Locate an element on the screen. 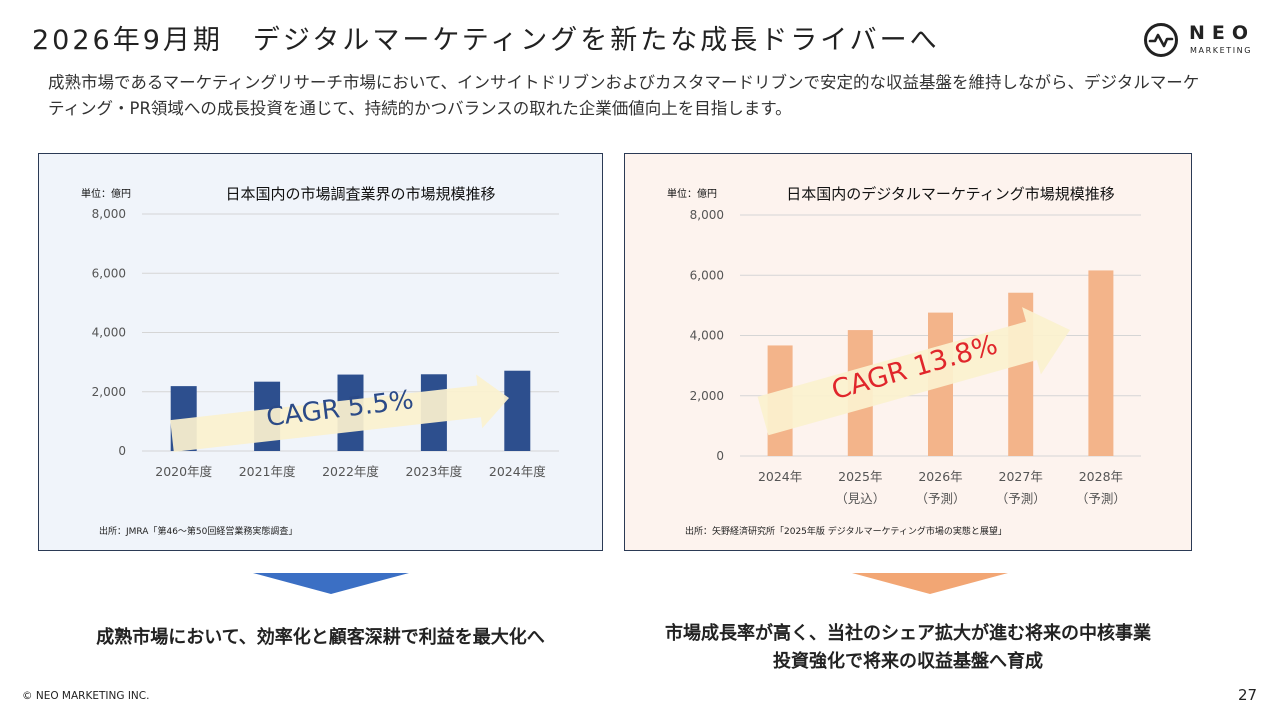 The image size is (1280, 720). right-chart-source: 出所：矢野経済研究所「2025年版 デジタルマーケティング市場の実態と展望」 is located at coordinates (846, 530).